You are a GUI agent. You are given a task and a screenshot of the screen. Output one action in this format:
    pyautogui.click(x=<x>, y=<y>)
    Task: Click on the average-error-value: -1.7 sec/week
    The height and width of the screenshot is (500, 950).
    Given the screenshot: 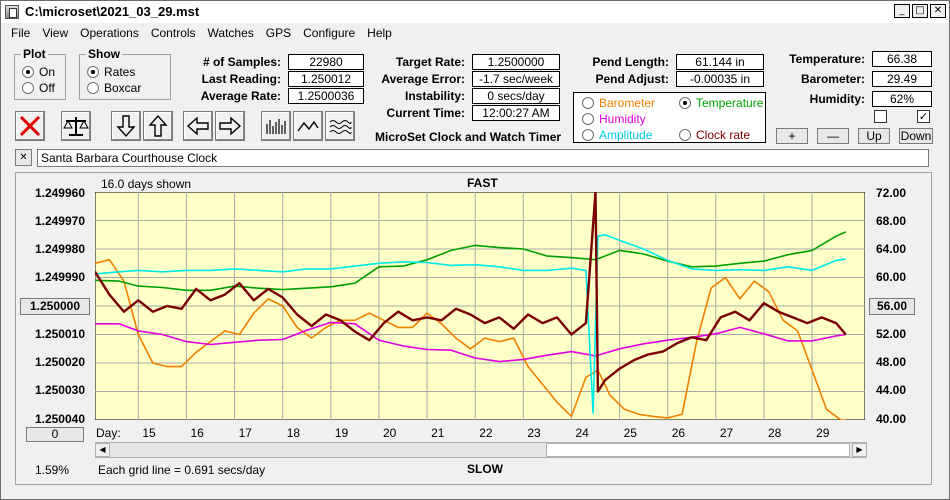 What is the action you would take?
    pyautogui.click(x=516, y=79)
    